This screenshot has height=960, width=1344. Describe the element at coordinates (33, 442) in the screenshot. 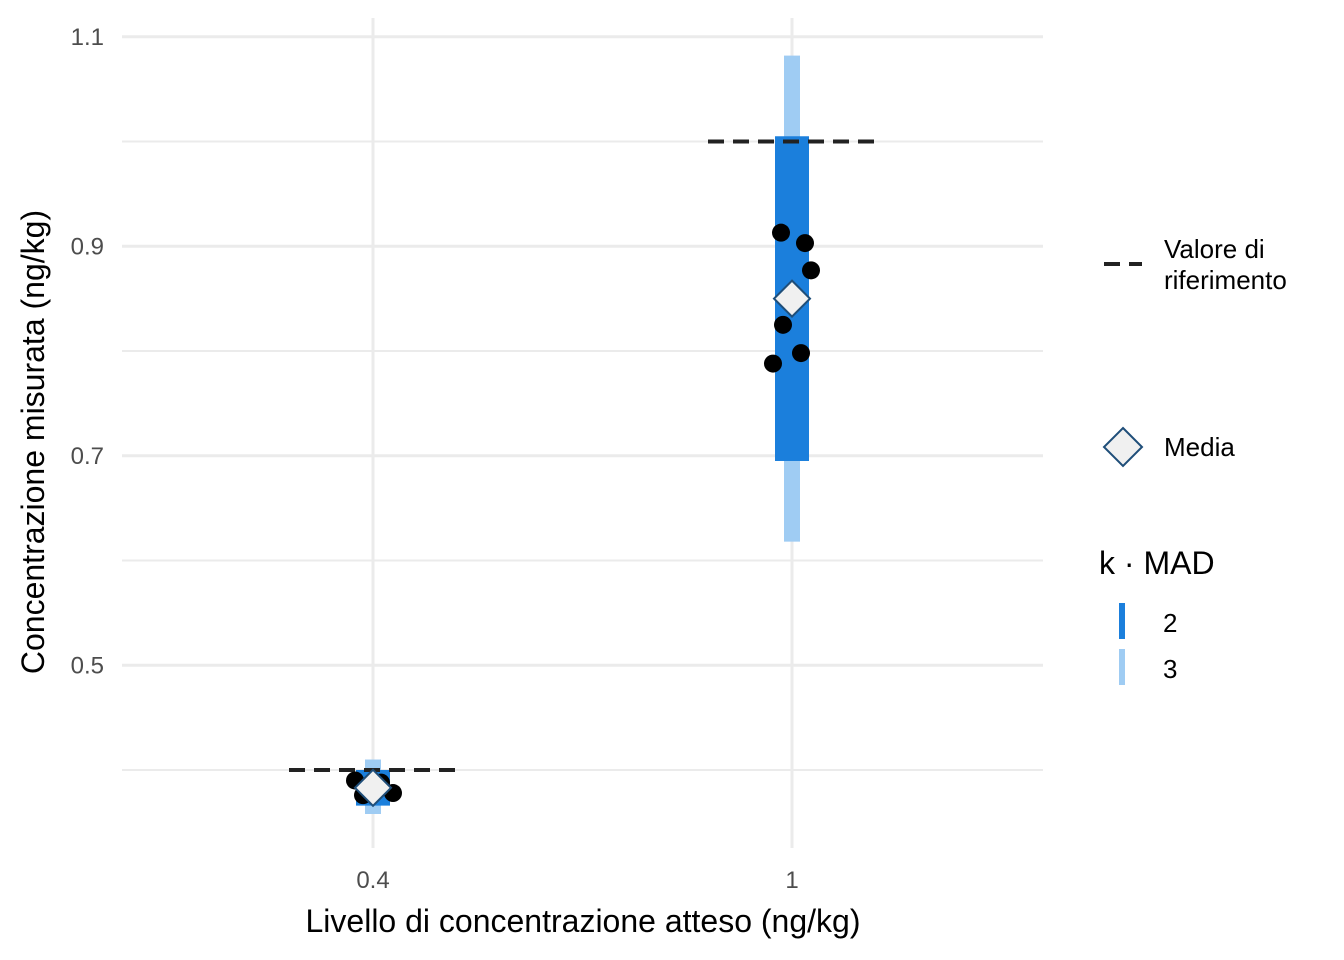

I see `y-axis-title: Concentrazione misurata (ng/kg)` at that location.